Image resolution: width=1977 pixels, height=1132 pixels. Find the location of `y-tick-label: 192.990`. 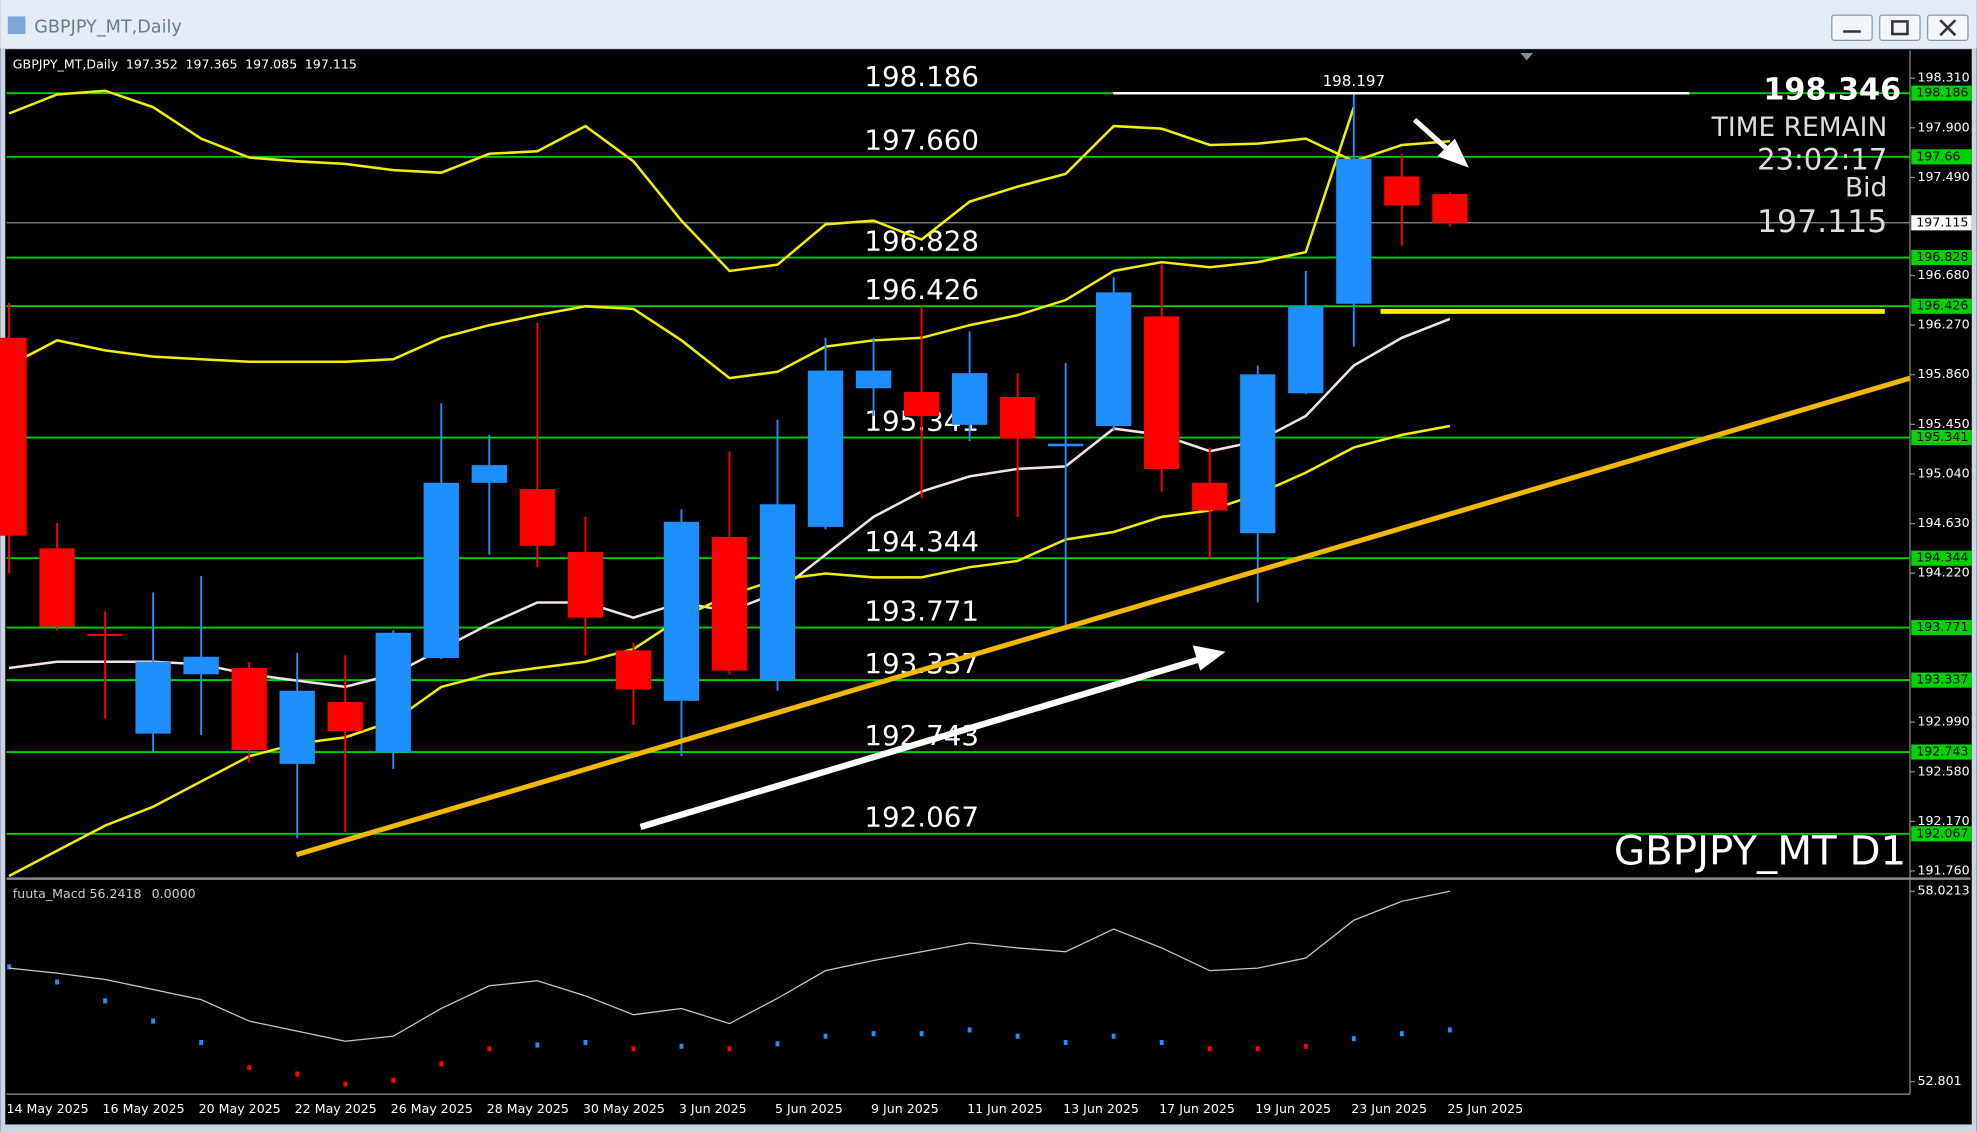

y-tick-label: 192.990 is located at coordinates (1944, 721).